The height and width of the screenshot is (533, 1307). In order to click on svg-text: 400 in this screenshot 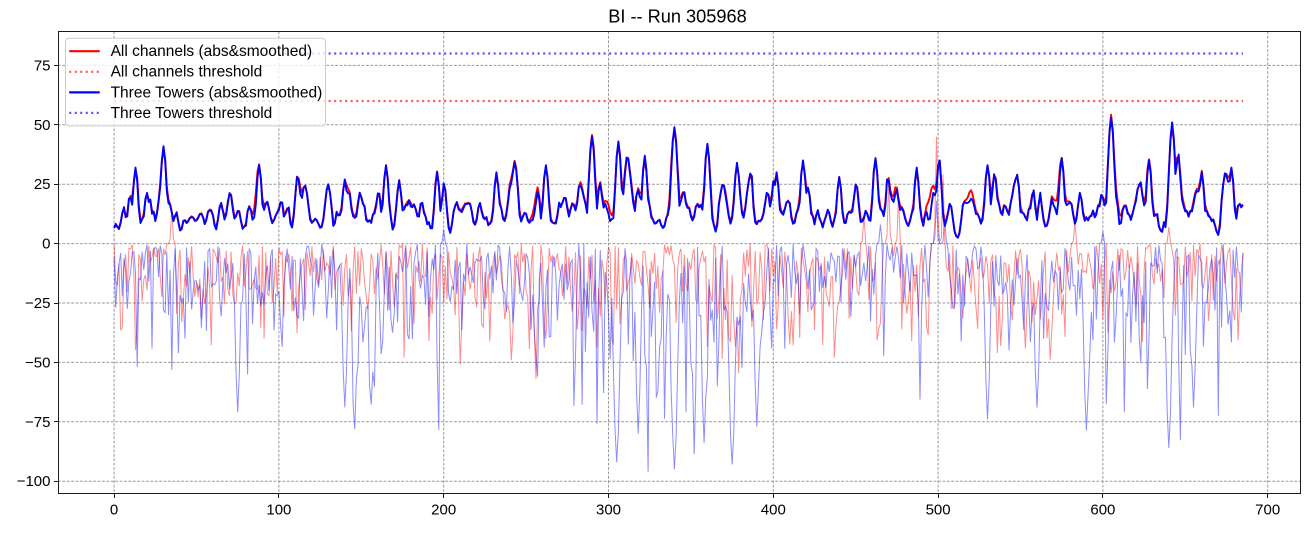, I will do `click(773, 510)`.